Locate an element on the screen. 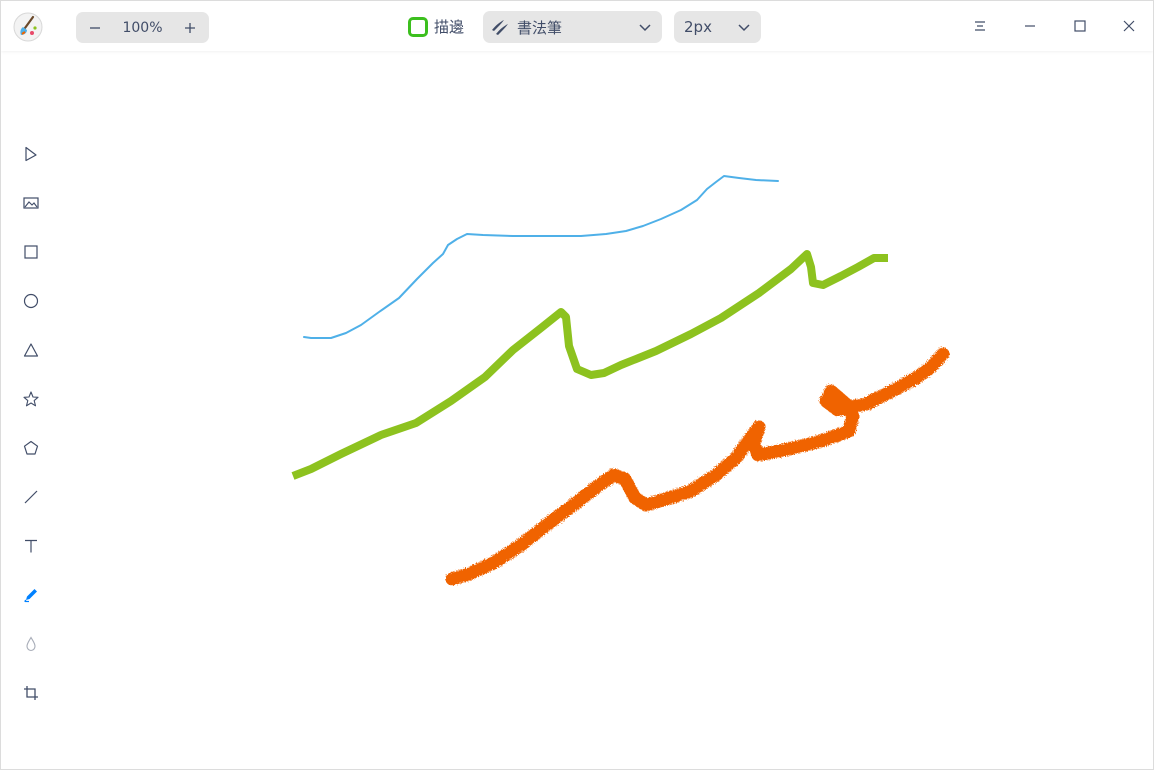 This screenshot has height=770, width=1154. image-icon is located at coordinates (31, 203).